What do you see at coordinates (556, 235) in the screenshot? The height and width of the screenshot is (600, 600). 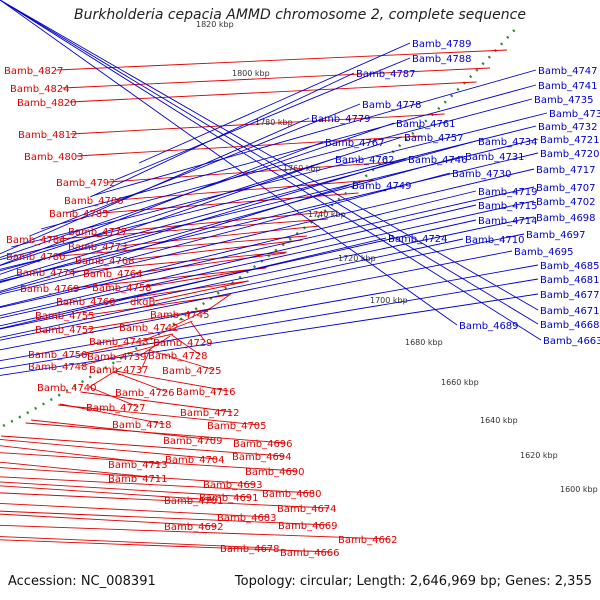 I see `right-gene-label: Bamb_4697` at bounding box center [556, 235].